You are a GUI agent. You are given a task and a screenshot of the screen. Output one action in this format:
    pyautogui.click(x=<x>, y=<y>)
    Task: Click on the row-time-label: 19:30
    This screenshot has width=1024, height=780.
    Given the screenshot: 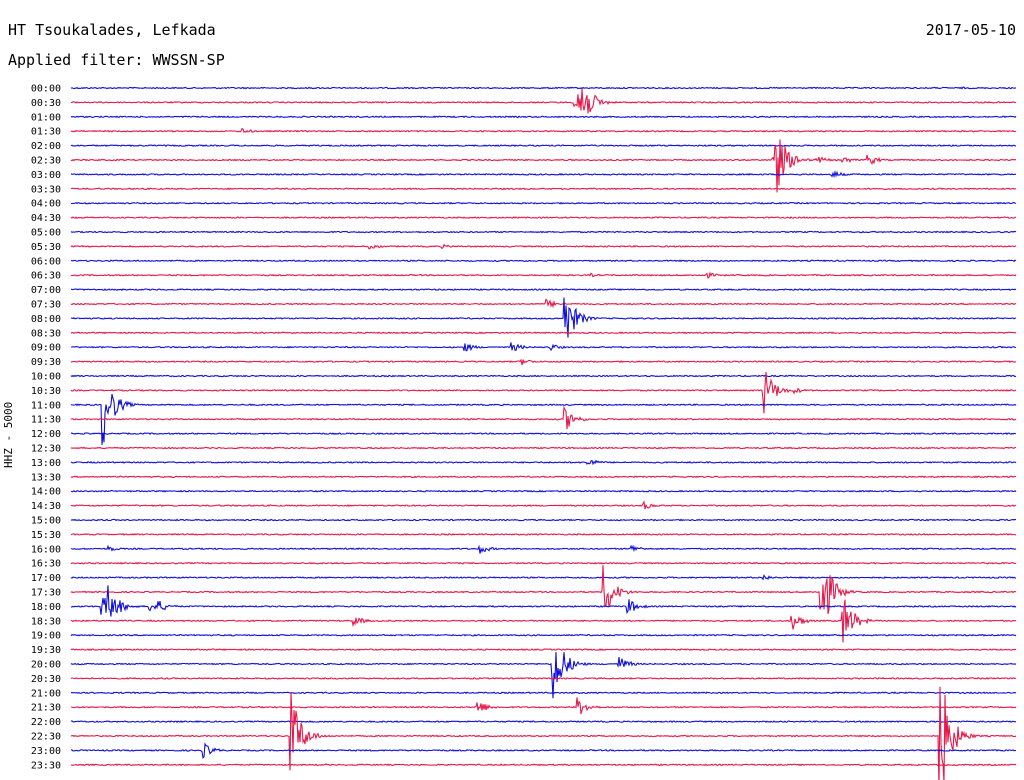 What is the action you would take?
    pyautogui.click(x=46, y=650)
    